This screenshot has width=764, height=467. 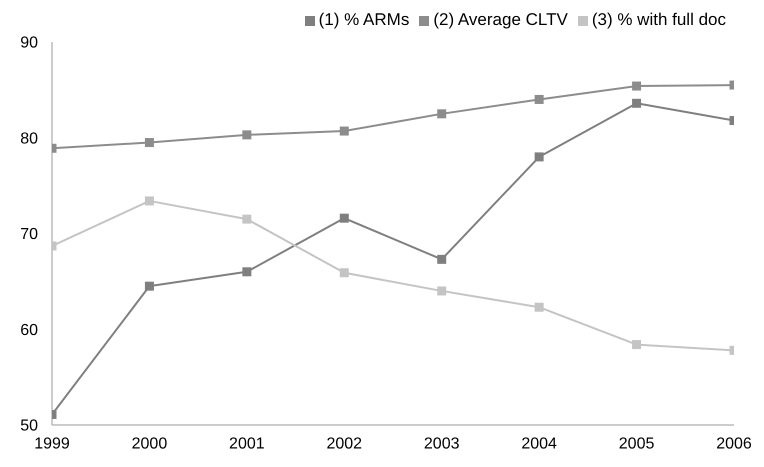 What do you see at coordinates (29, 139) in the screenshot?
I see `y-tick-label: 80` at bounding box center [29, 139].